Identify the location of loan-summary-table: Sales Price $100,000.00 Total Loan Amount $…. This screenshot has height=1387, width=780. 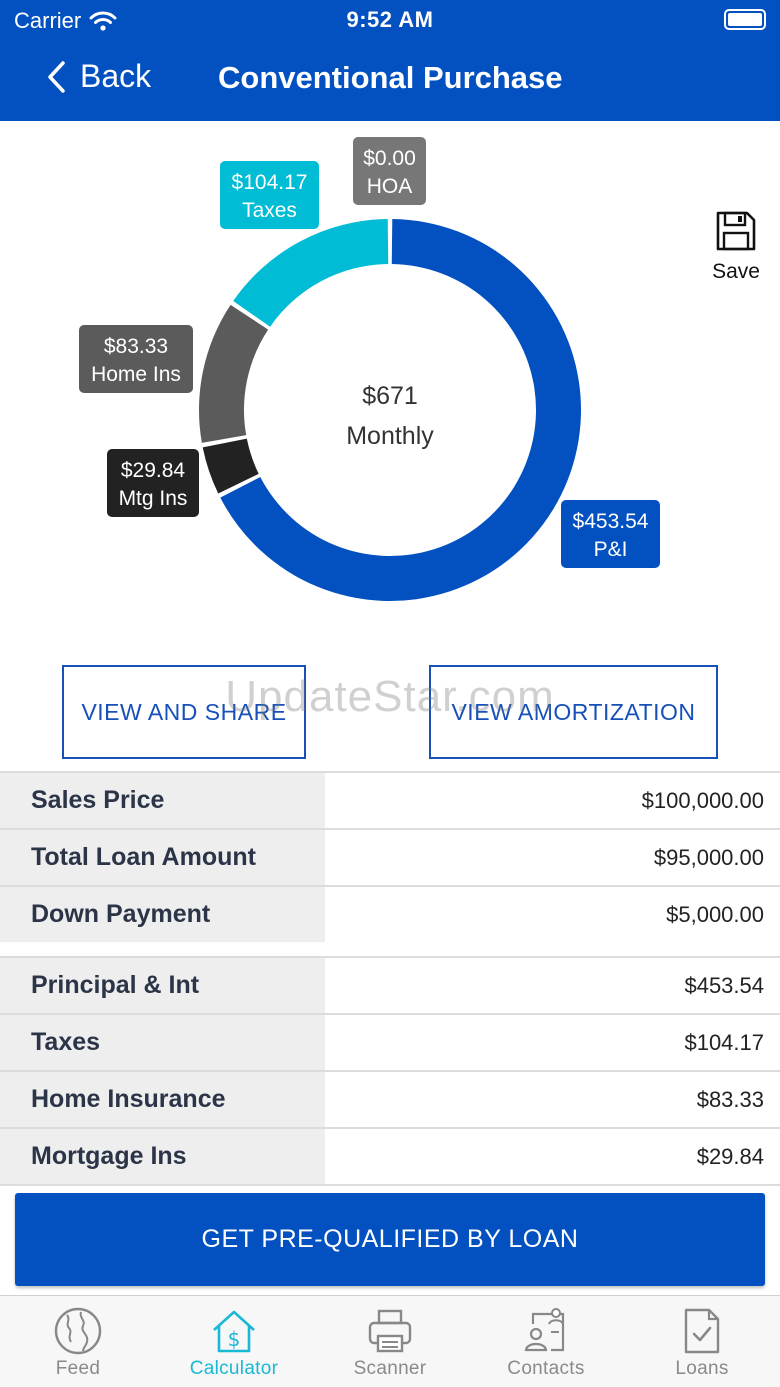
(390, 857).